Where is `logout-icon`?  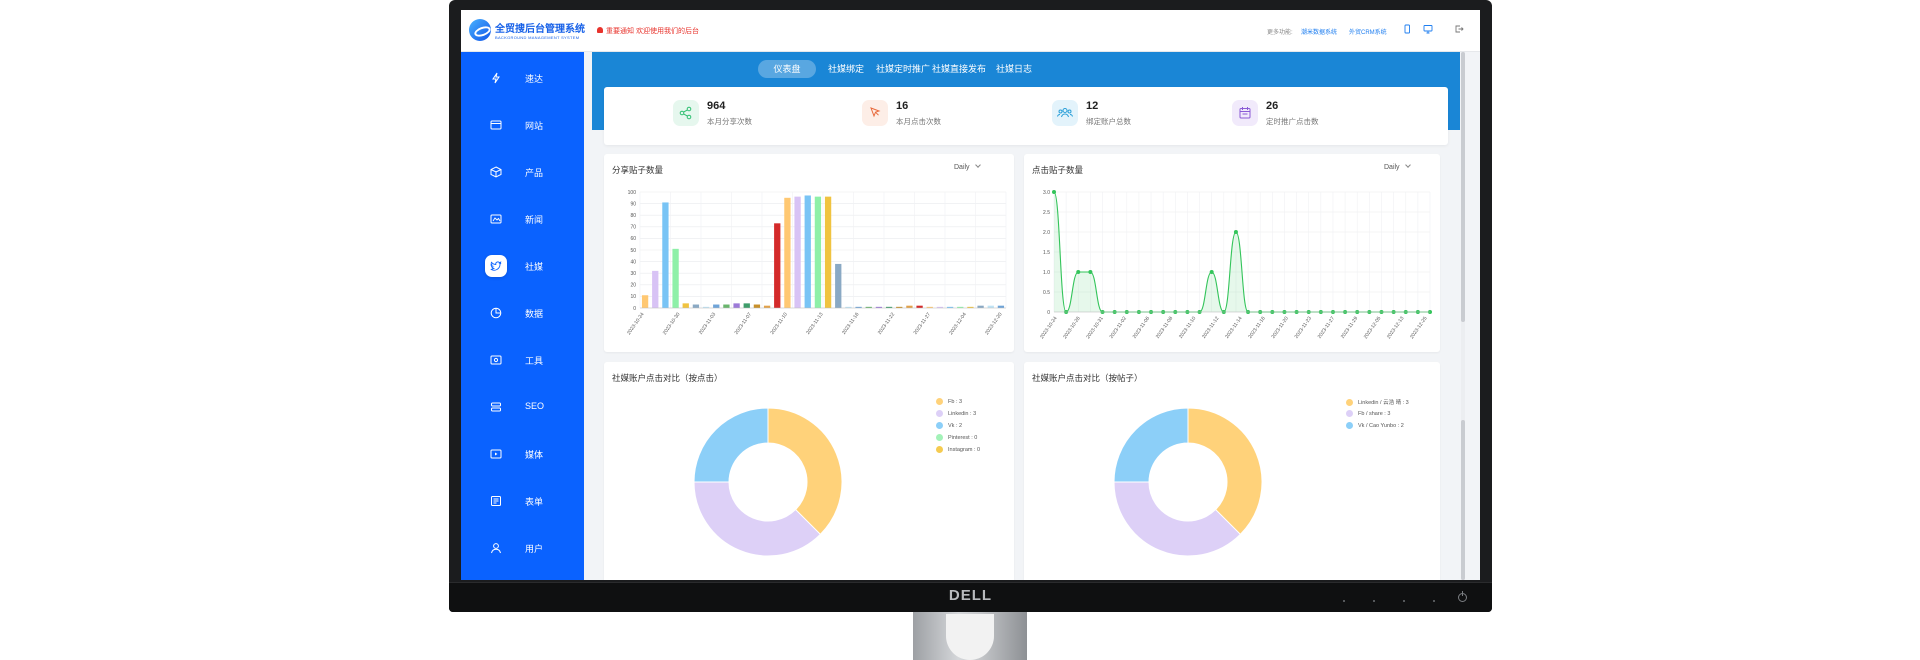
logout-icon is located at coordinates (1459, 29).